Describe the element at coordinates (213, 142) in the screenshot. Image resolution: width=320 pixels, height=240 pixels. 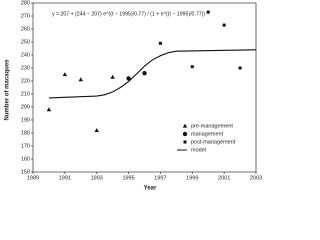
I see `legend-label: post-management` at that location.